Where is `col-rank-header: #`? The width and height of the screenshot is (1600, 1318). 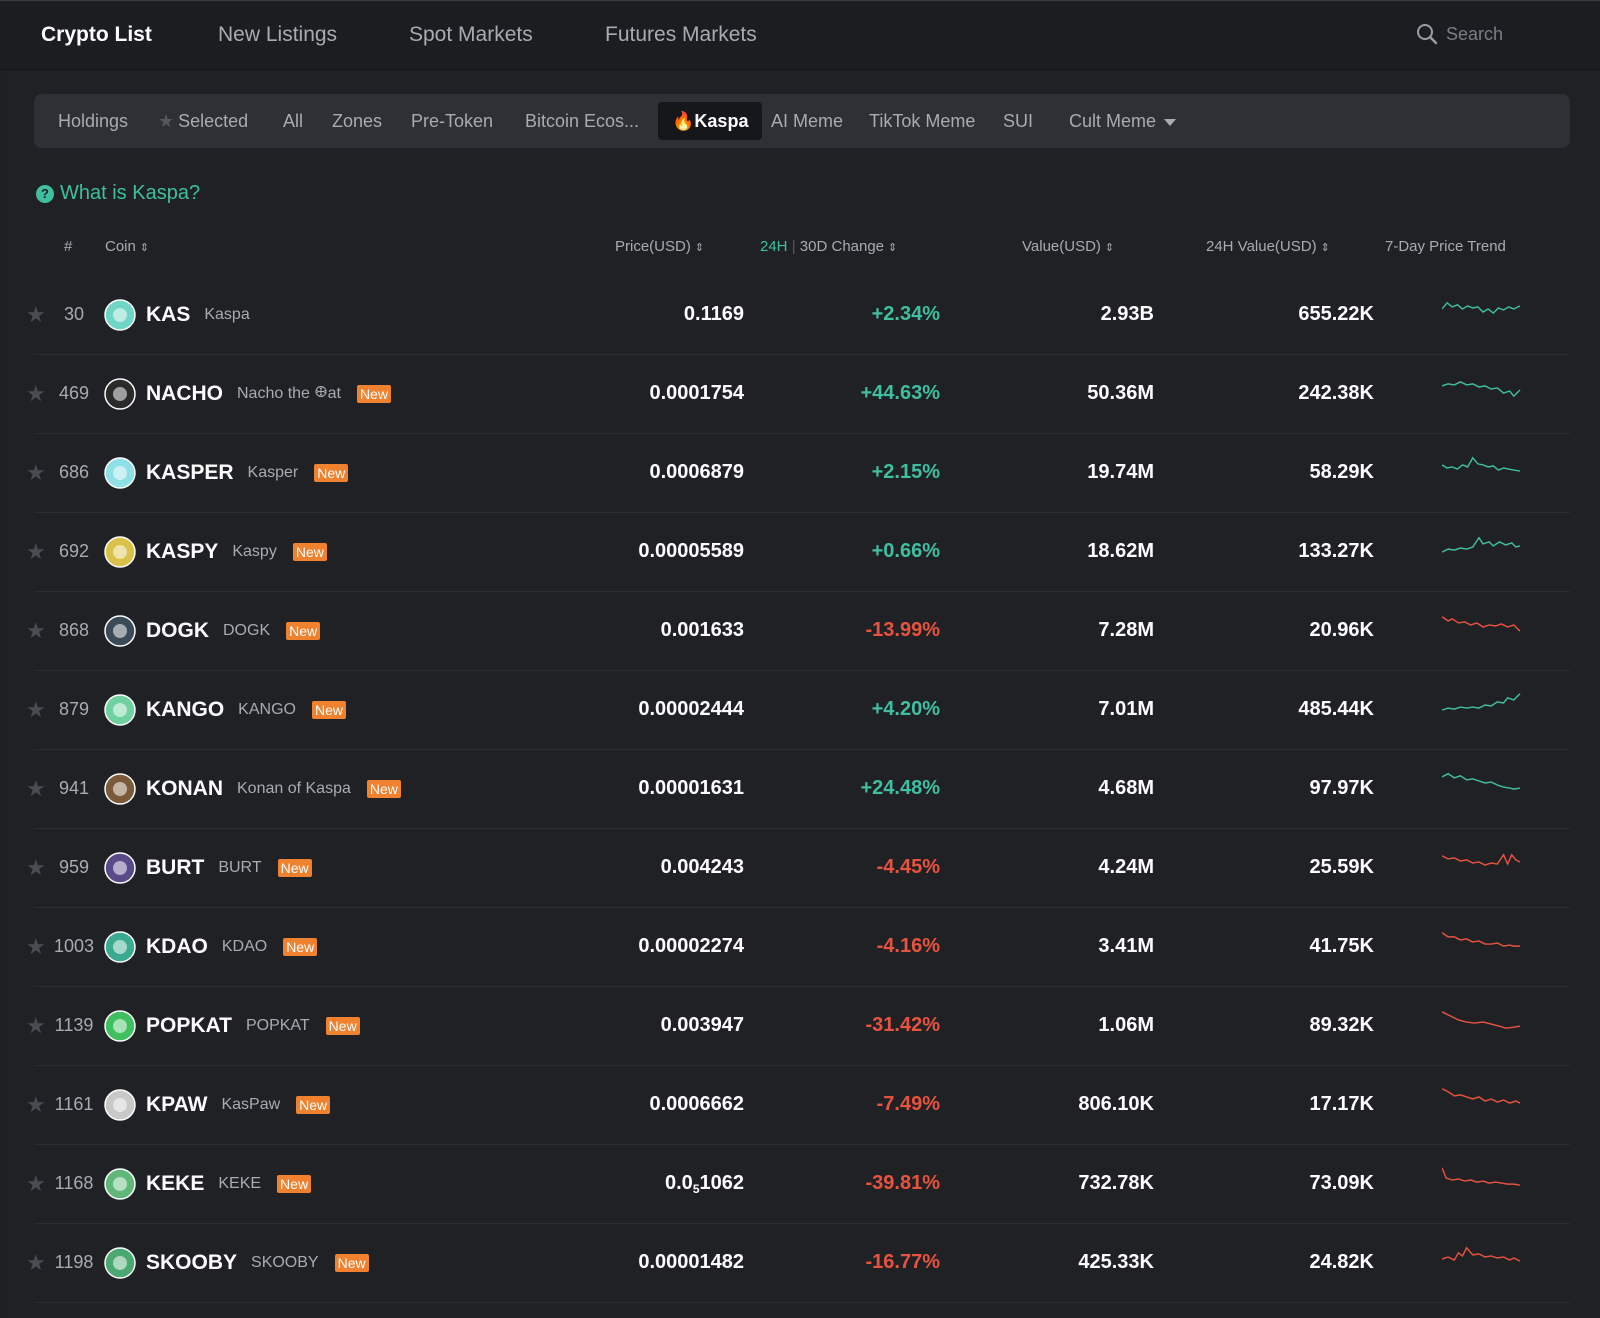 col-rank-header: # is located at coordinates (68, 246).